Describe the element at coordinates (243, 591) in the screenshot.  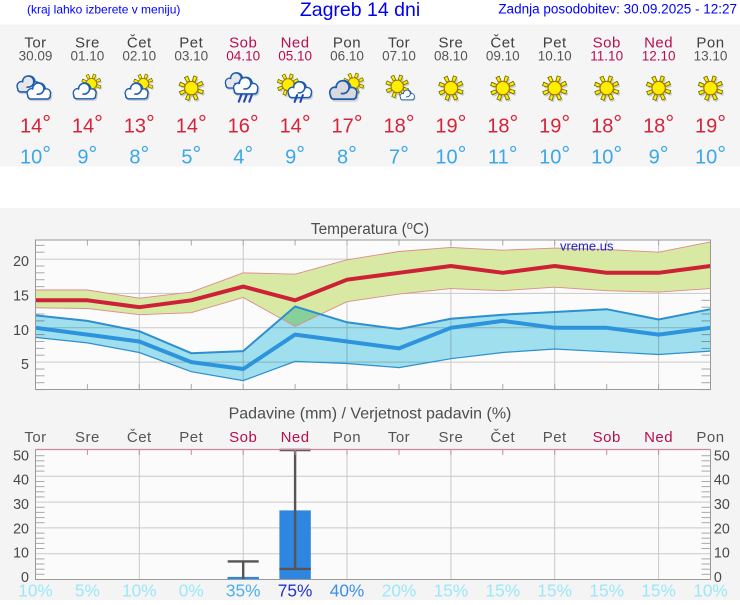
I see `svg-text: 35%` at that location.